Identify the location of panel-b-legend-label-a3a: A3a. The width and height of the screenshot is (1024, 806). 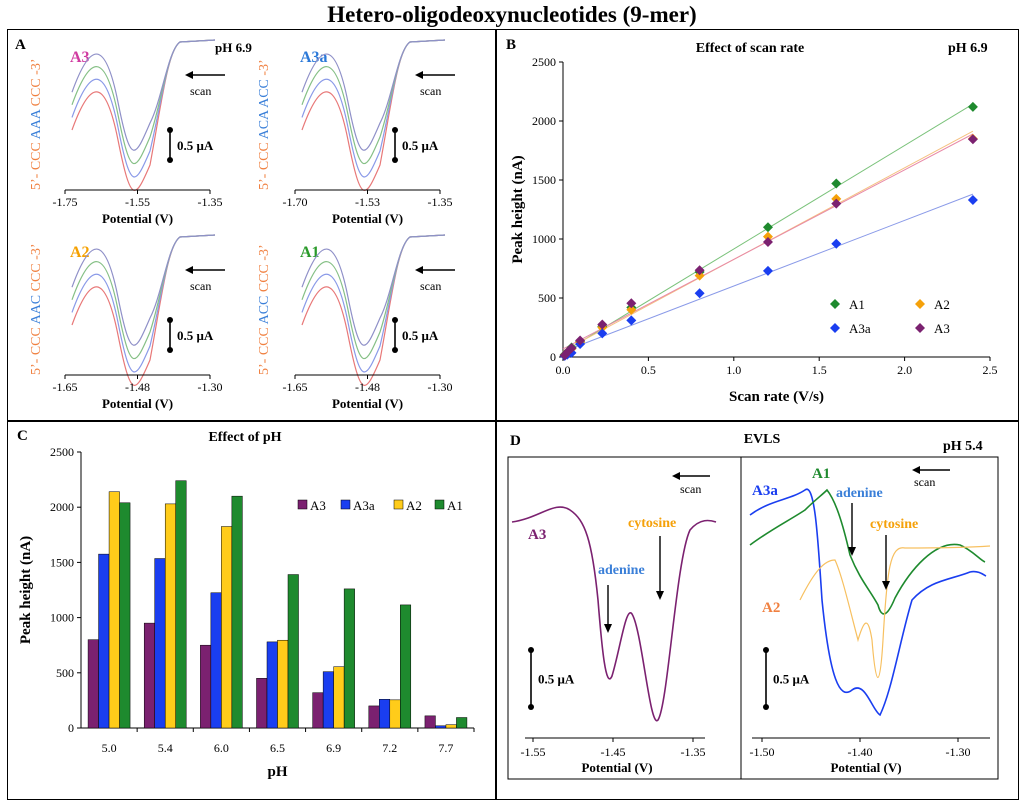
(860, 328).